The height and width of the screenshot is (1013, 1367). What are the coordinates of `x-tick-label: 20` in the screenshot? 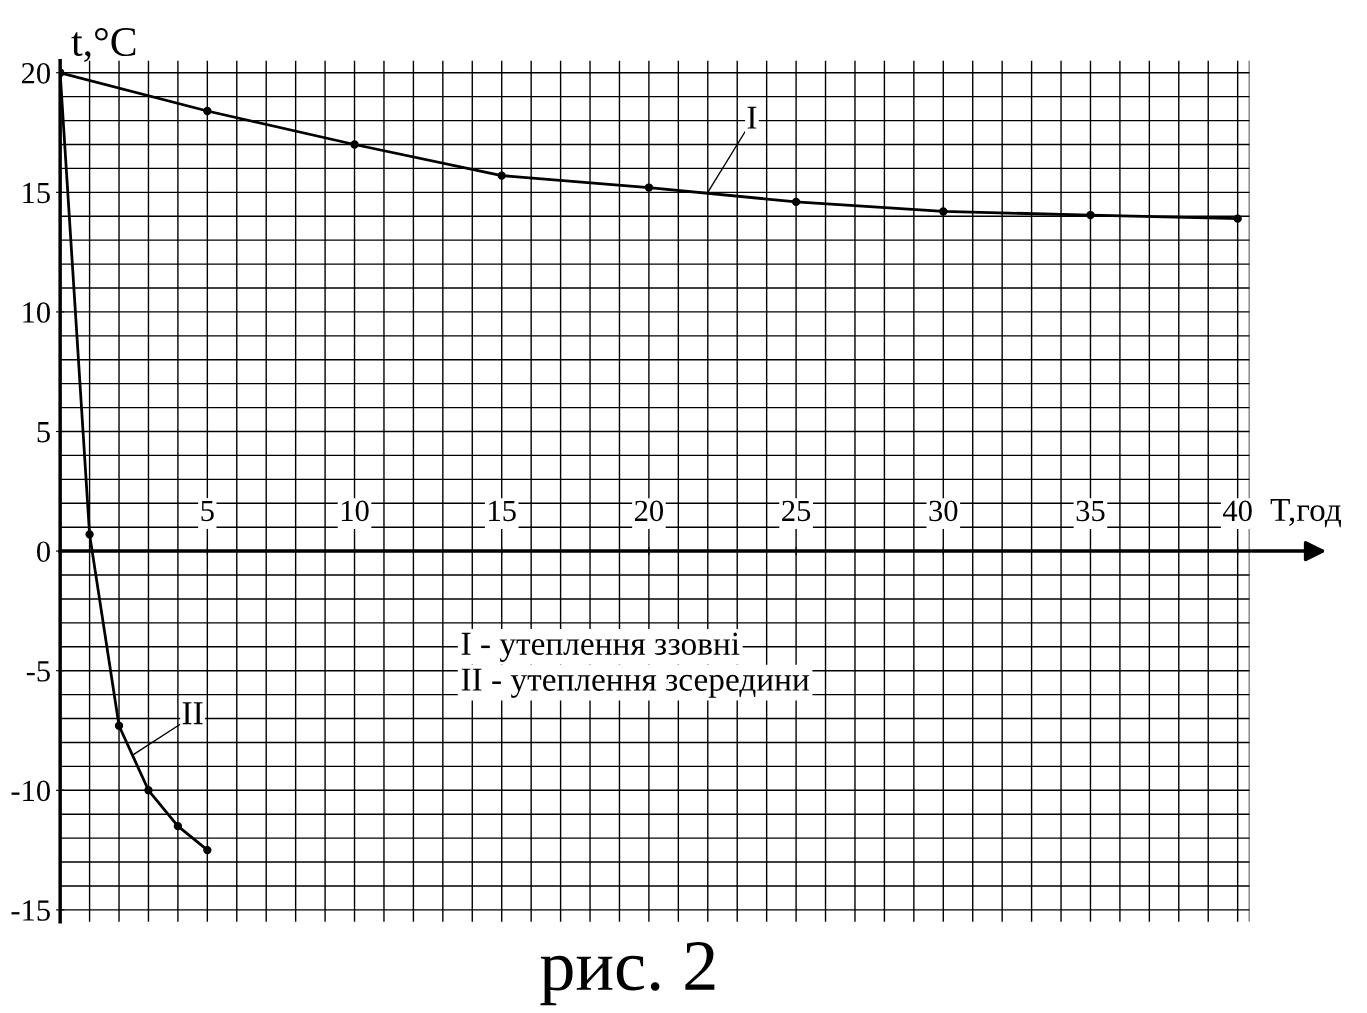 It's located at (649, 511).